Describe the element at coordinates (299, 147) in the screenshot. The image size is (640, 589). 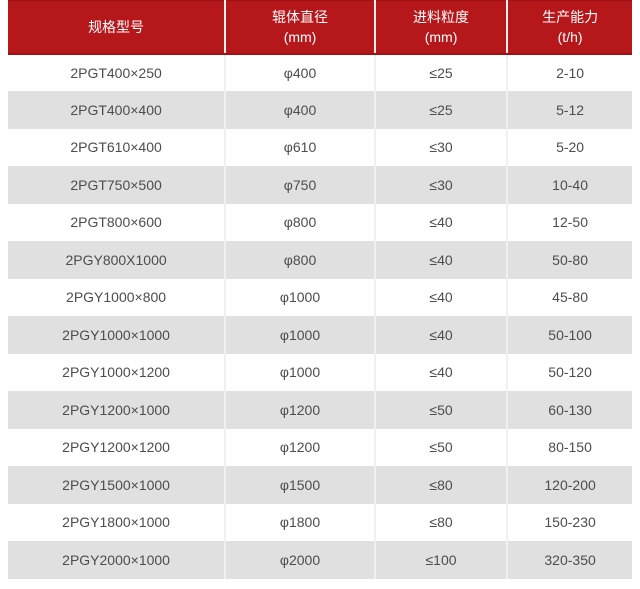
I see `cell-roller-diameter: φ610` at that location.